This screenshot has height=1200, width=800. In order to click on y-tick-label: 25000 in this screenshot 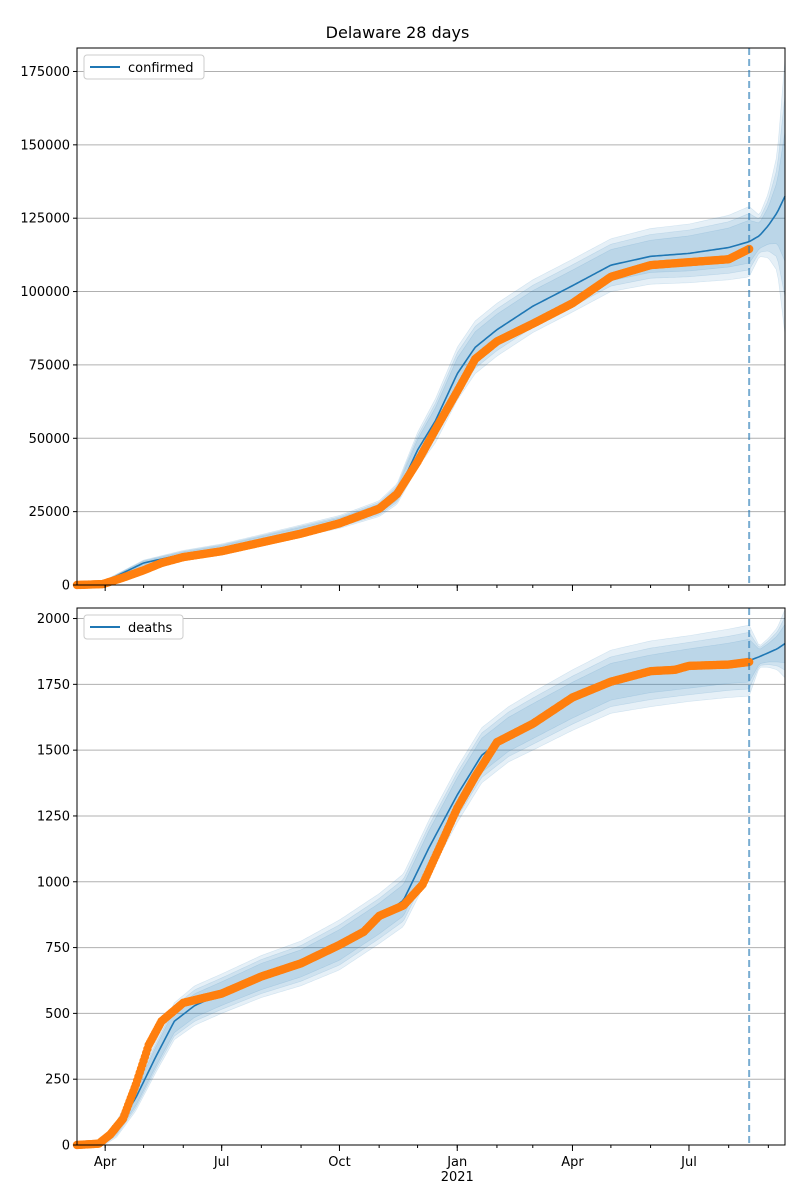, I will do `click(49, 512)`.